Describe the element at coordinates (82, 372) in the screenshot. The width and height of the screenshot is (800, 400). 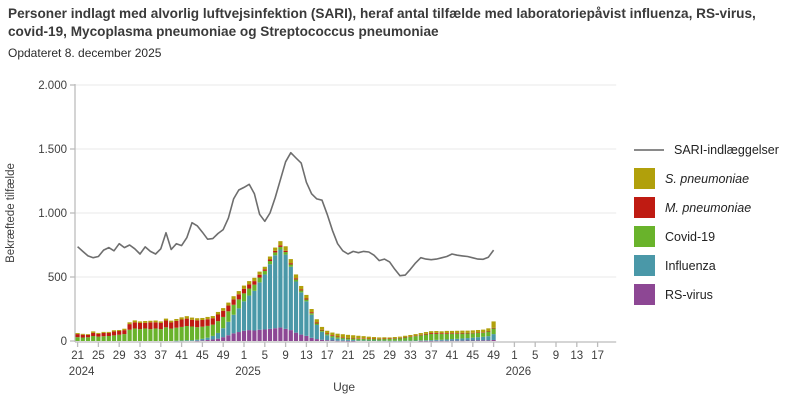
I see `x-year-label: 2024` at that location.